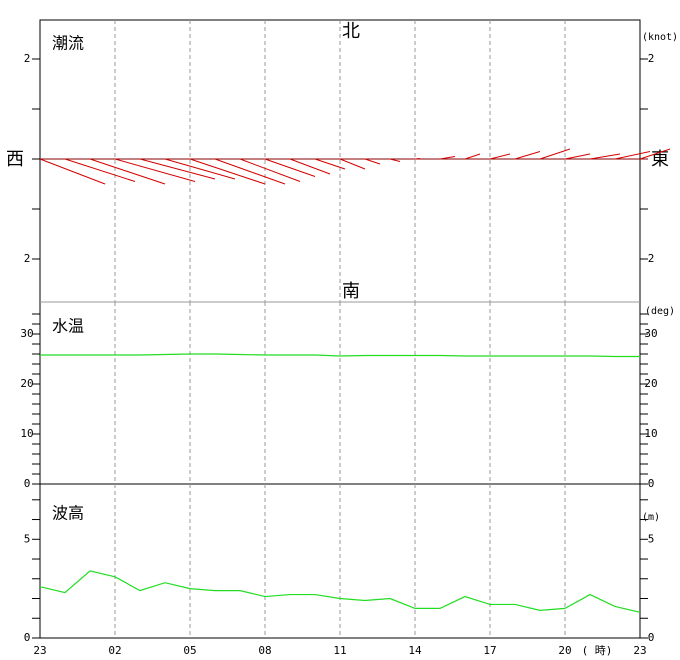 This screenshot has width=680, height=660. Describe the element at coordinates (68, 43) in the screenshot. I see `panel-title: 潮流` at that location.